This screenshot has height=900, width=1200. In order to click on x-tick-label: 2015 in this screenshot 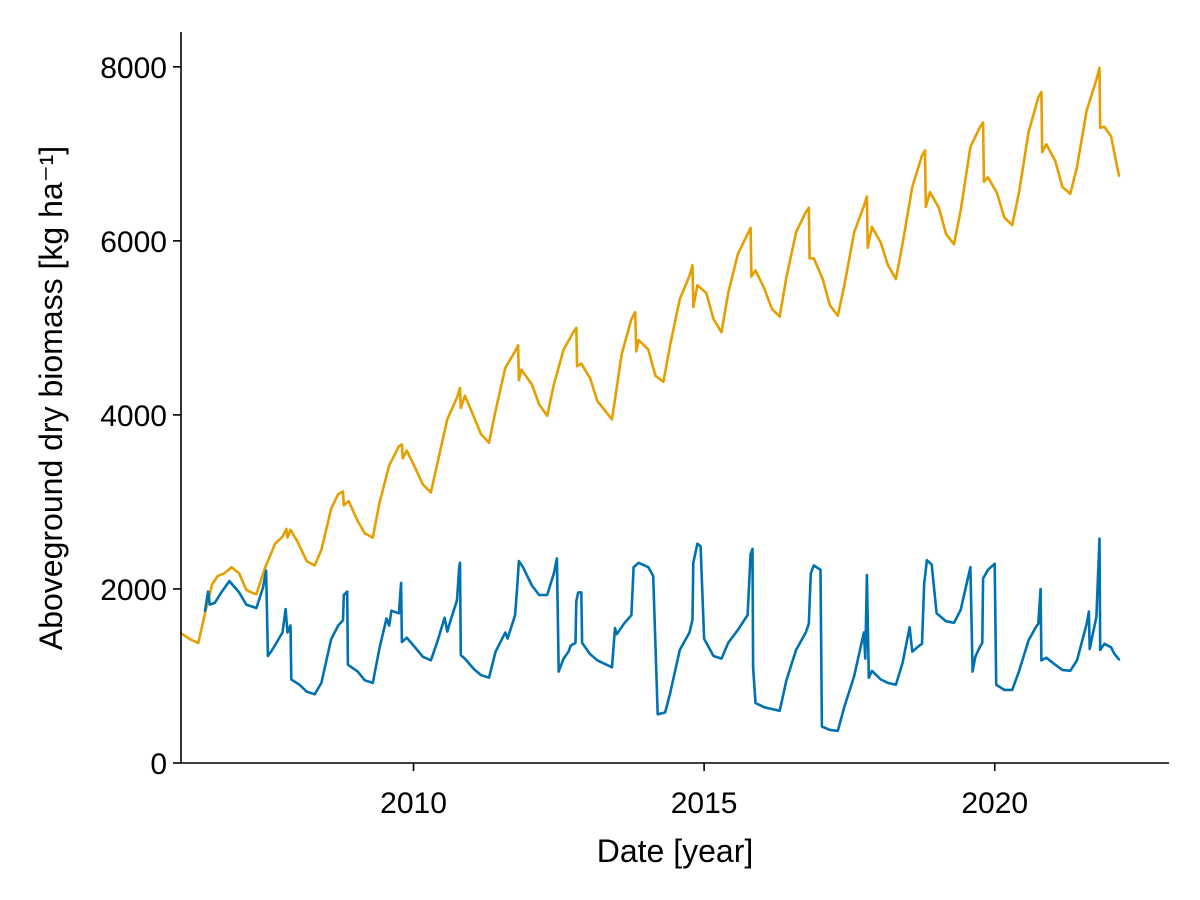, I will do `click(704, 803)`.